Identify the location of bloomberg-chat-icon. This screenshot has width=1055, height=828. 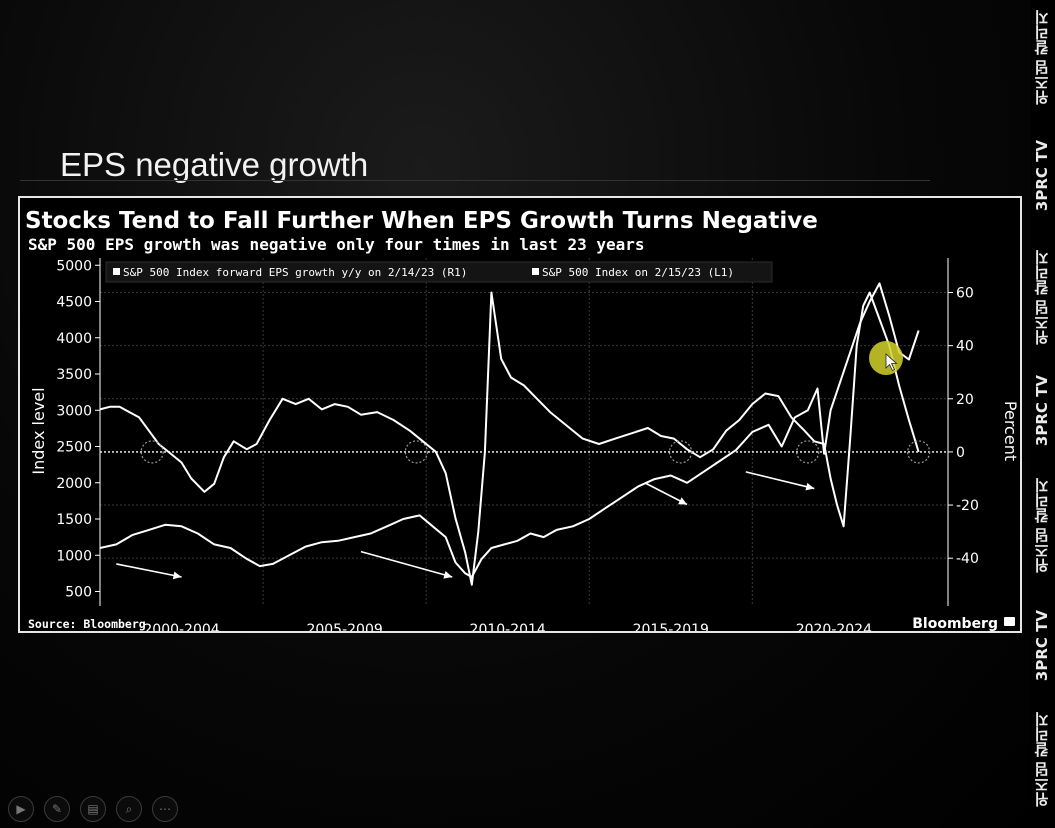
(1009, 621).